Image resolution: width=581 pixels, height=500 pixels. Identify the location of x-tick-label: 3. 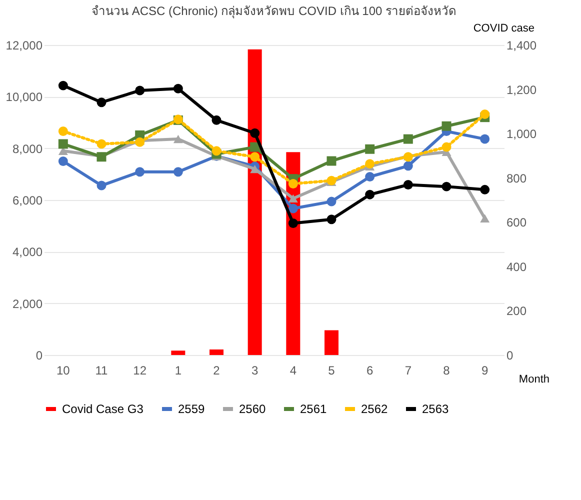
(254, 371).